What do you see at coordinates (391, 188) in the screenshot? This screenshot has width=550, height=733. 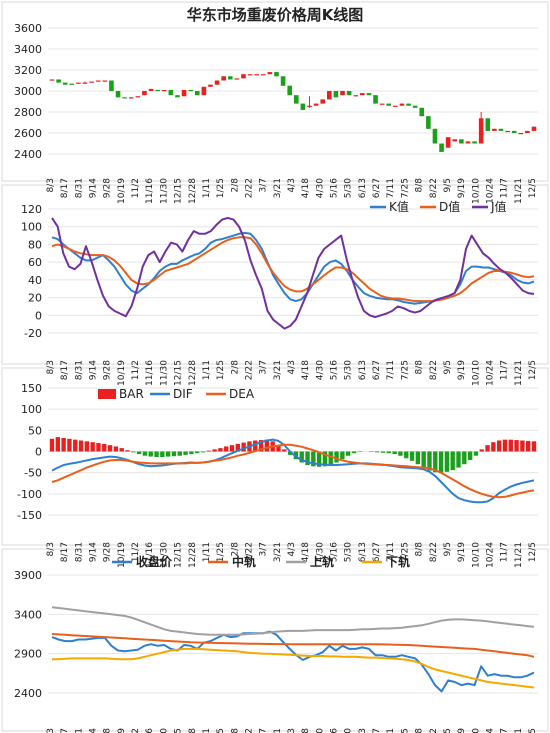 I see `kline-x-tick-label: 7/11` at bounding box center [391, 188].